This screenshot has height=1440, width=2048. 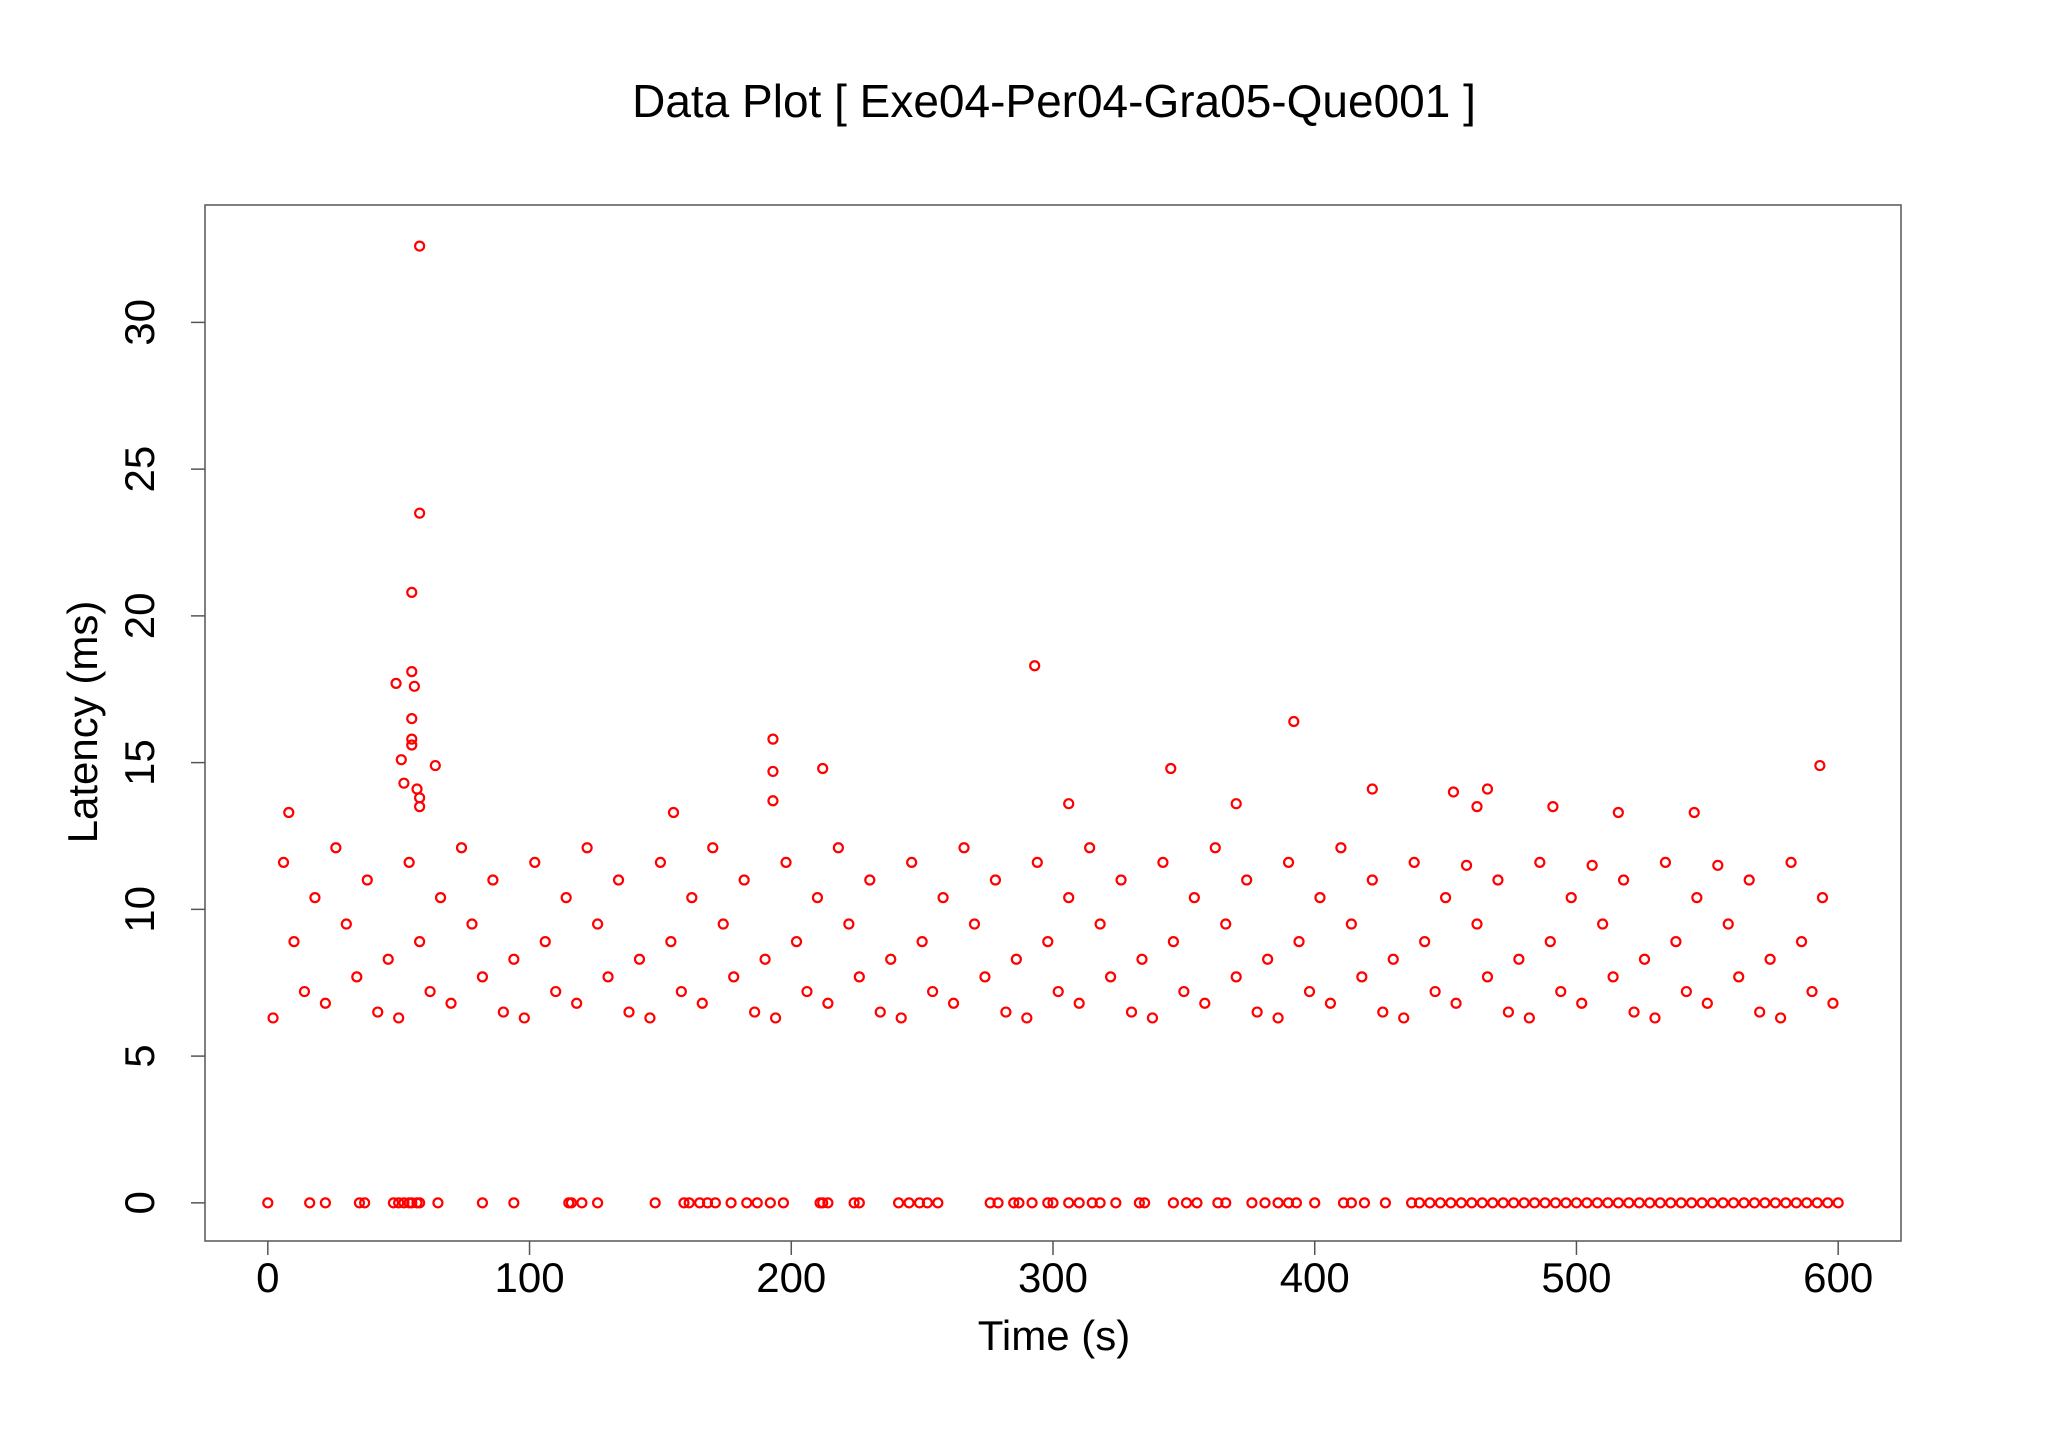 I want to click on x-tick-label: 300, so click(x=1053, y=1277).